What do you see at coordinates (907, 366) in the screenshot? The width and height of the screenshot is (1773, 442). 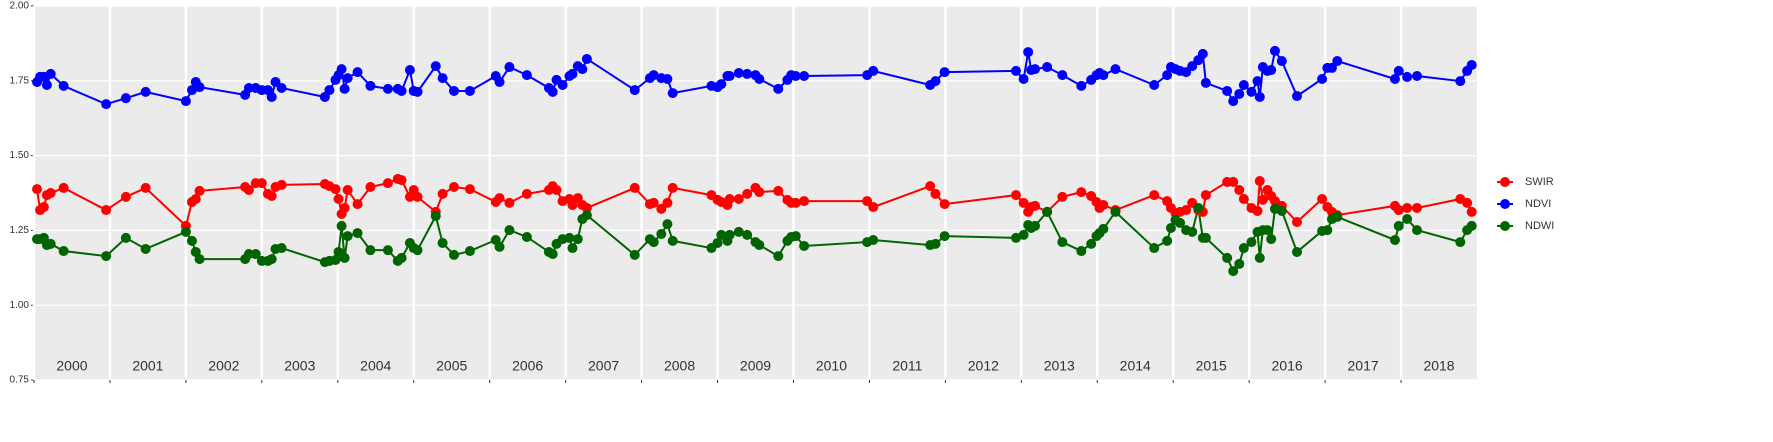 I see `year-label: 2011` at bounding box center [907, 366].